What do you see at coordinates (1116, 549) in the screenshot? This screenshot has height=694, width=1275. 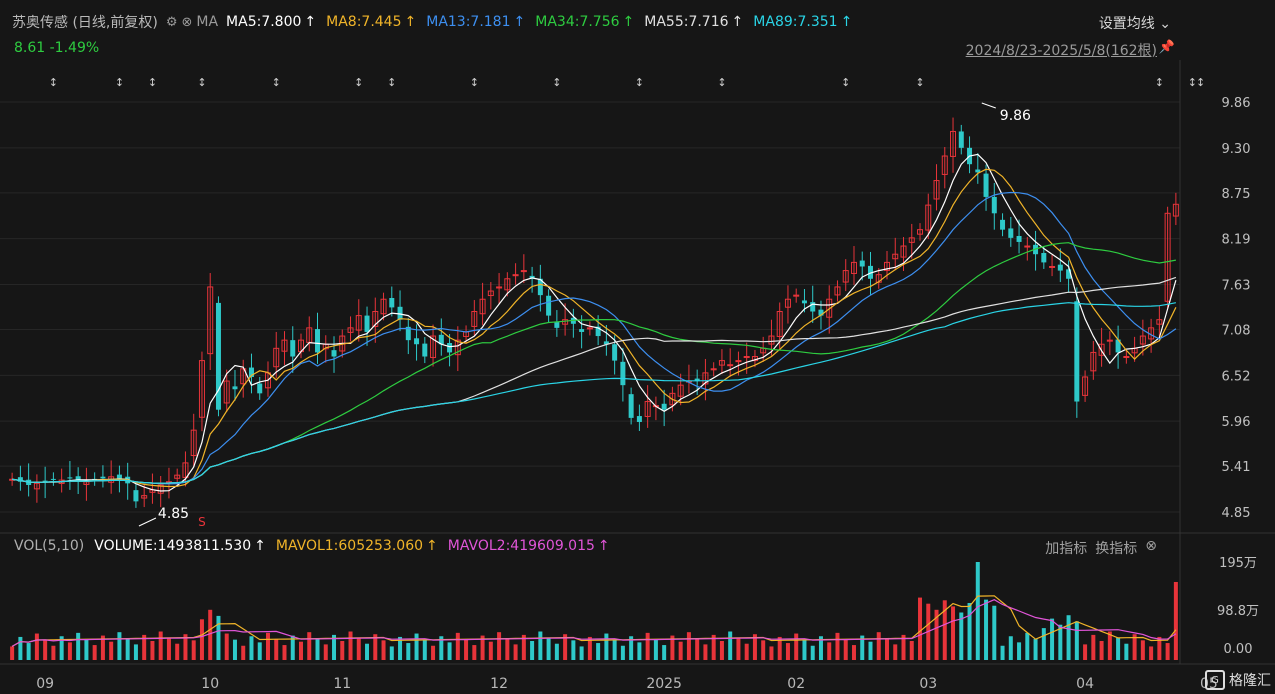 I see `switch-indicator-button: 换指标` at bounding box center [1116, 549].